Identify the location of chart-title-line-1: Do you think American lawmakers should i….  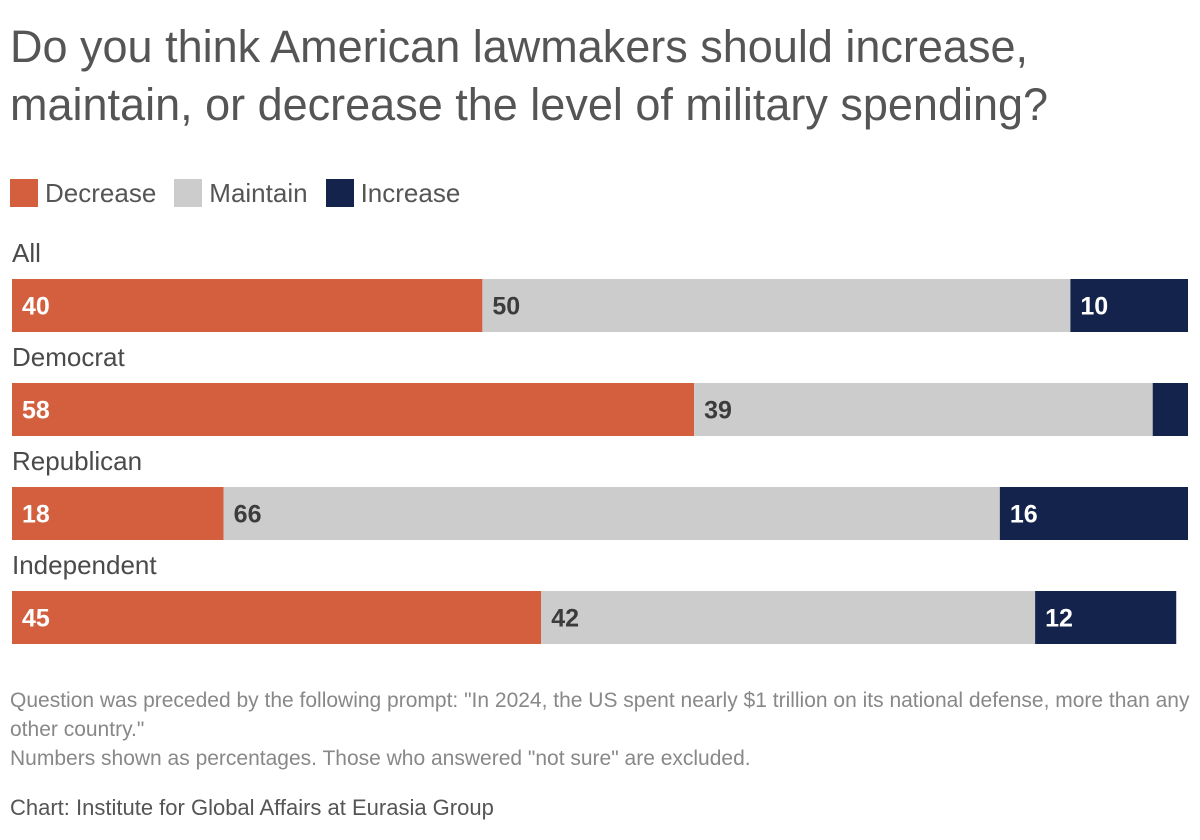
(519, 46).